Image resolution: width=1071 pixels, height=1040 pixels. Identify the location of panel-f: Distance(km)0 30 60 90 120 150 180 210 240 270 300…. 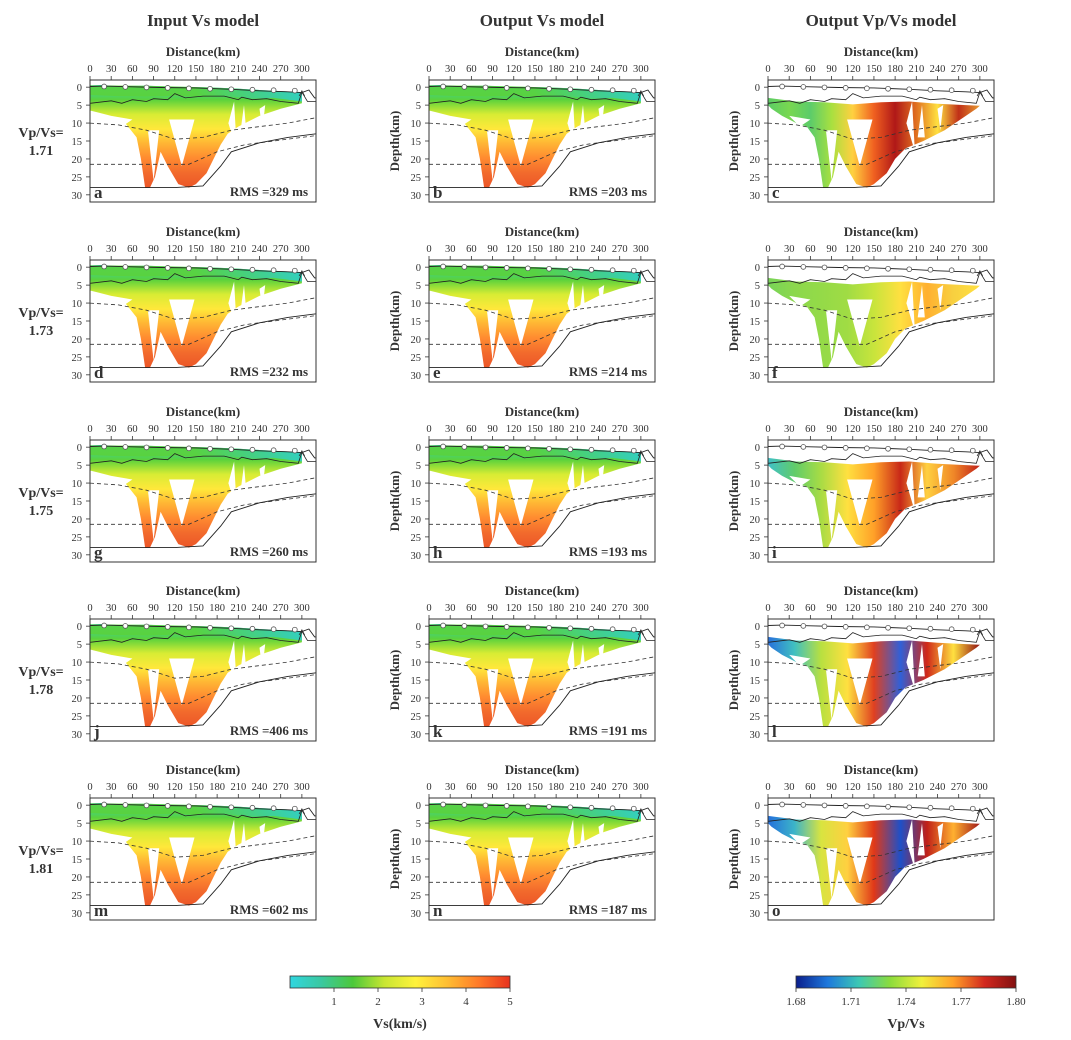
(860, 303).